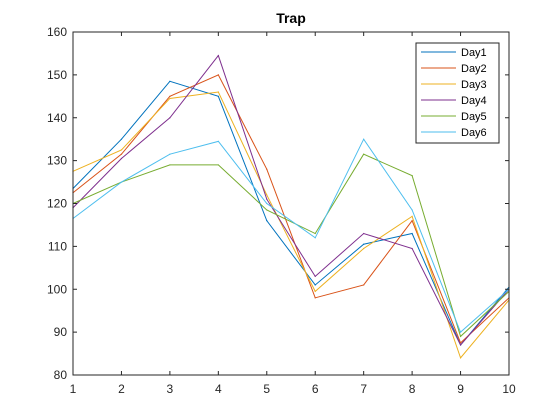 The image size is (560, 420). What do you see at coordinates (57, 289) in the screenshot?
I see `y-tick-label: 100` at bounding box center [57, 289].